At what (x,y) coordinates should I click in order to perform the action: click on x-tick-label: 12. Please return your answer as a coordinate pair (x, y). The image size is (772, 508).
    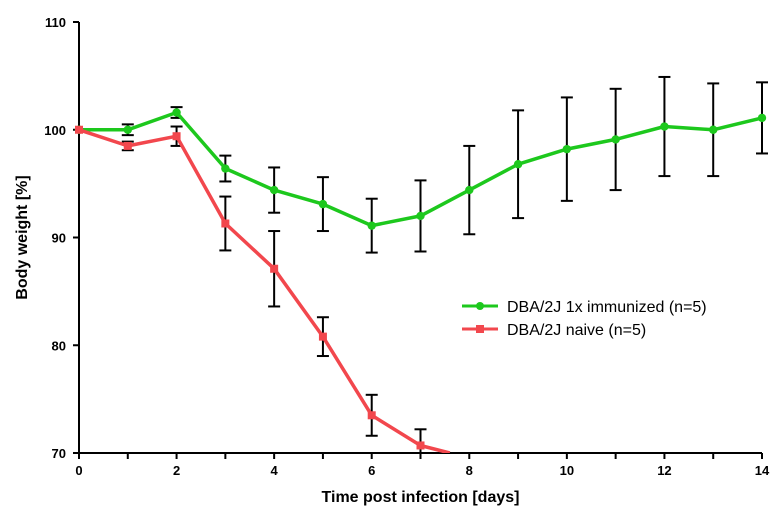
    Looking at the image, I should click on (664, 470).